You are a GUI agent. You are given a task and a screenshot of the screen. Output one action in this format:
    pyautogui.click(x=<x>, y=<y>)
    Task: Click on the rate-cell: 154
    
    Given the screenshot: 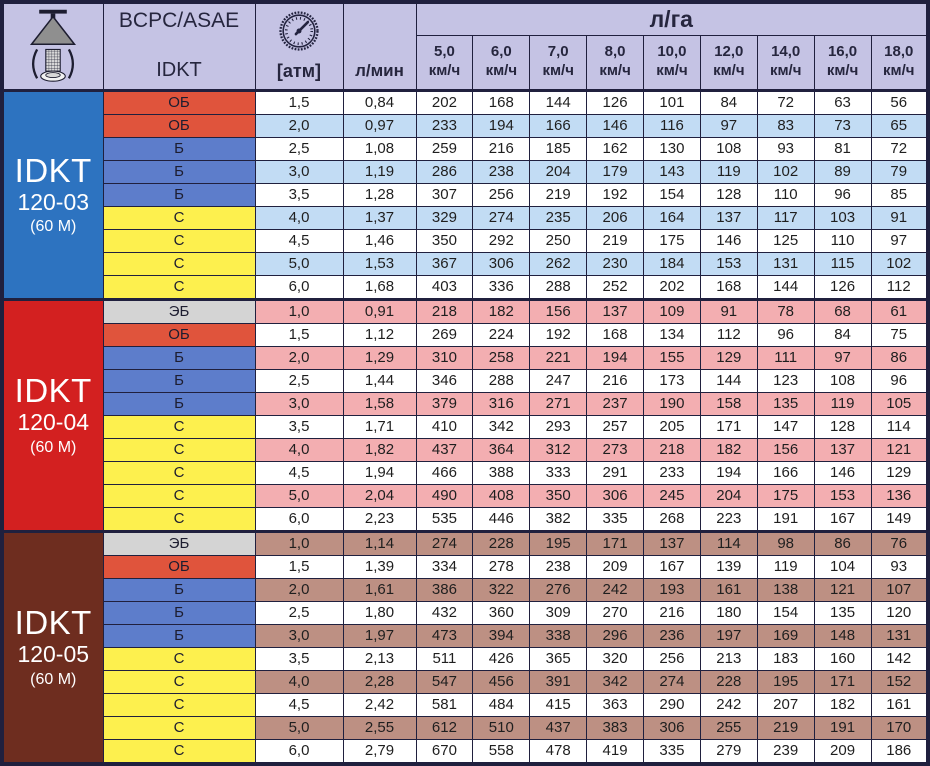 What is the action you would take?
    pyautogui.click(x=785, y=612)
    